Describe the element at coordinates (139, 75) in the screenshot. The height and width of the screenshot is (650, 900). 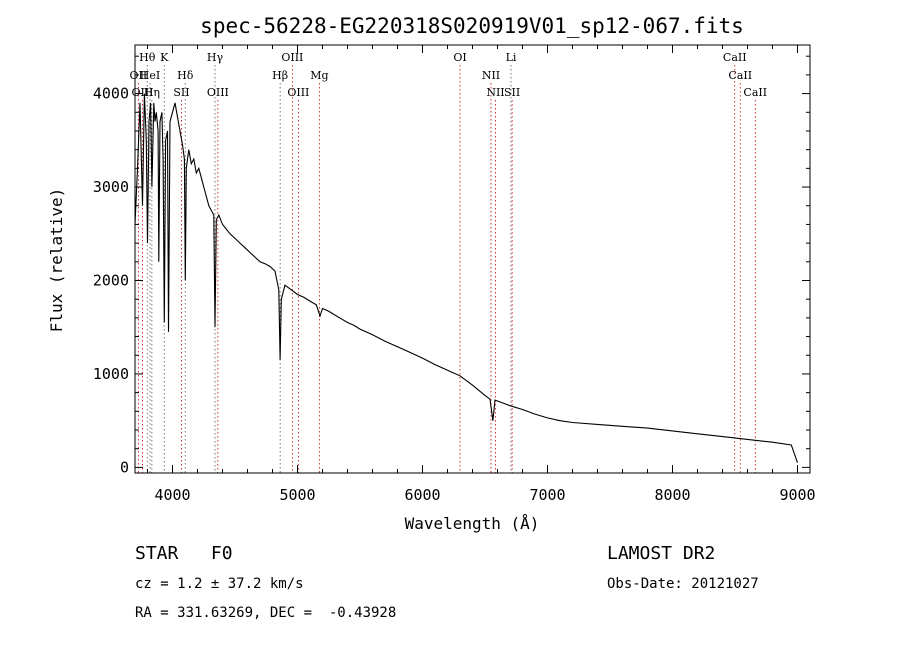
I see `spectral-line-label: OII` at that location.